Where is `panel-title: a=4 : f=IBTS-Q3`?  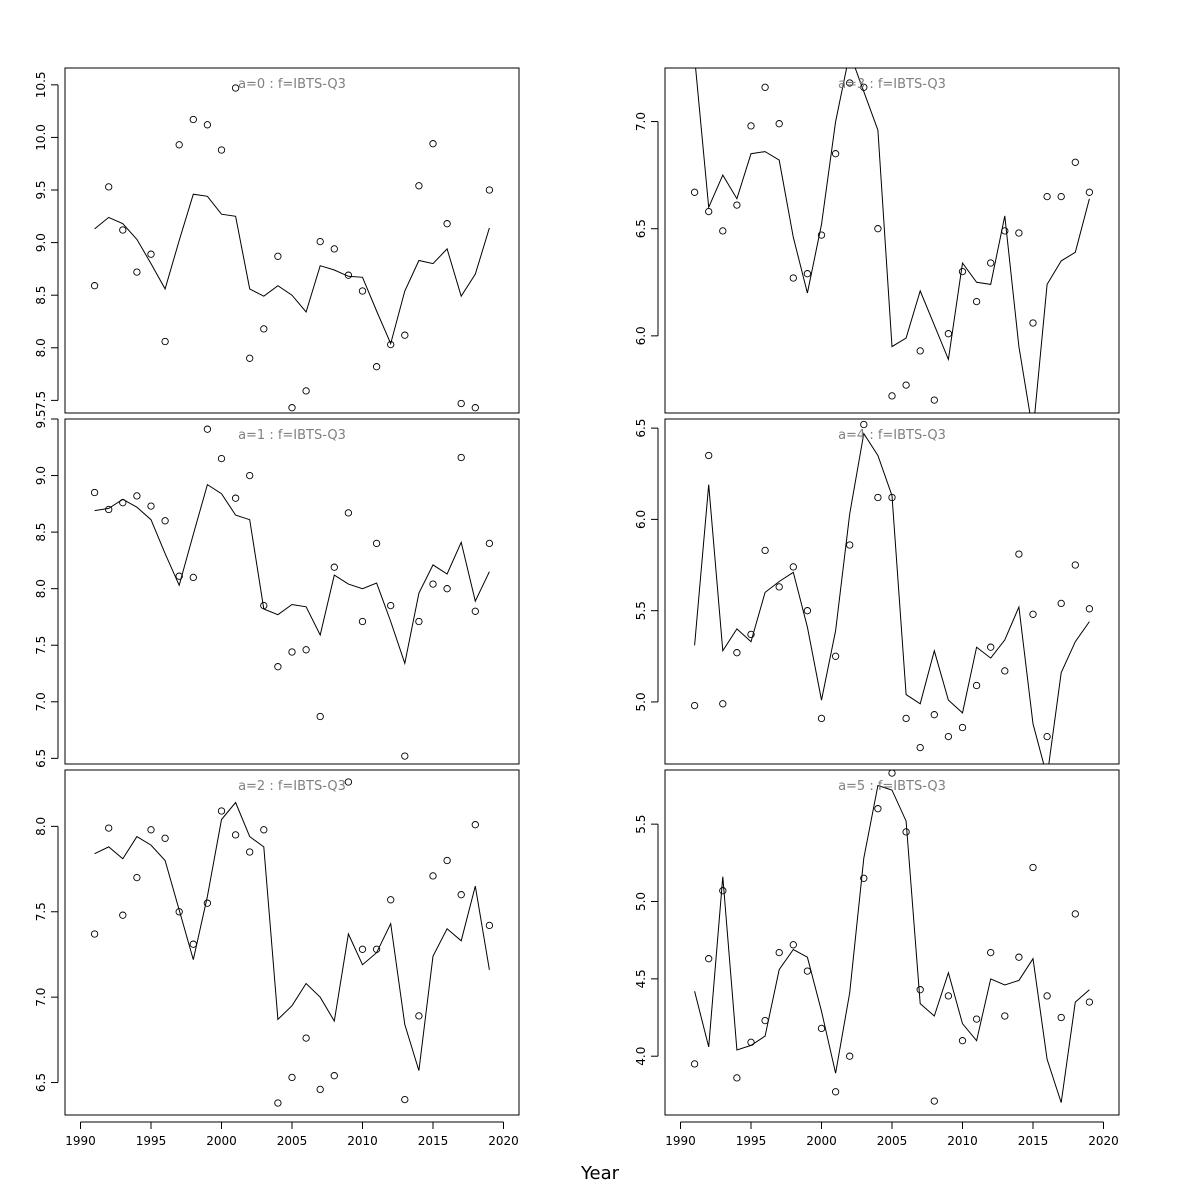 panel-title: a=4 : f=IBTS-Q3 is located at coordinates (892, 435).